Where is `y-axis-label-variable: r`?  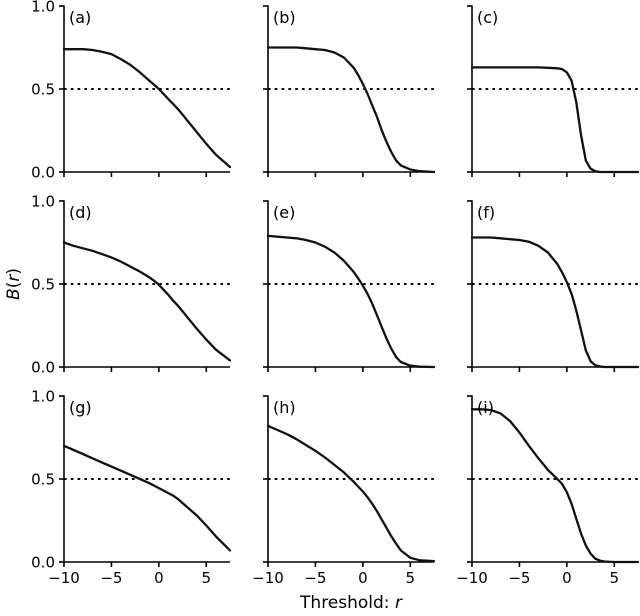 y-axis-label-variable: r is located at coordinates (14, 278).